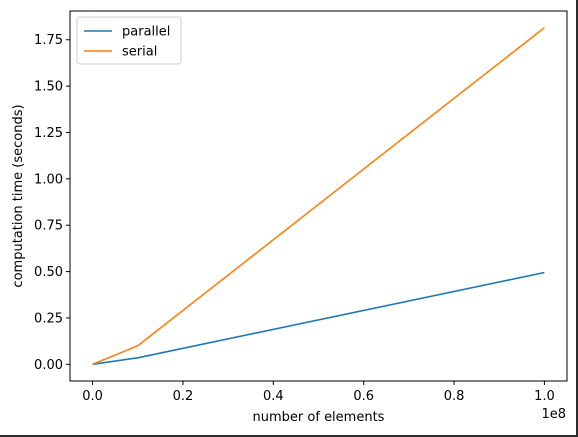 This screenshot has height=437, width=578. Describe the element at coordinates (18, 195) in the screenshot. I see `y-axis-label: computation time (seconds)` at that location.